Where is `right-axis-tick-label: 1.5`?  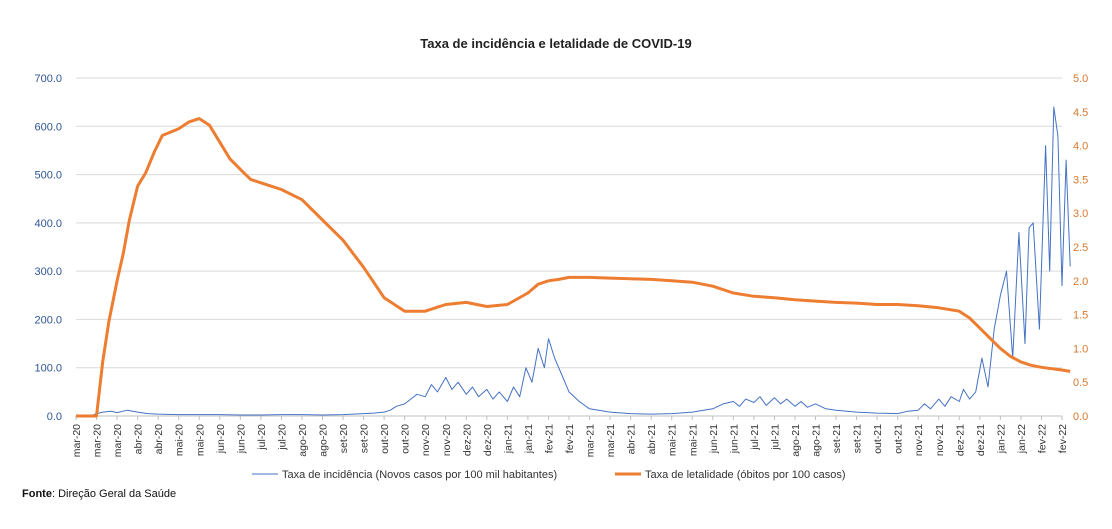
right-axis-tick-label: 1.5 is located at coordinates (1080, 316).